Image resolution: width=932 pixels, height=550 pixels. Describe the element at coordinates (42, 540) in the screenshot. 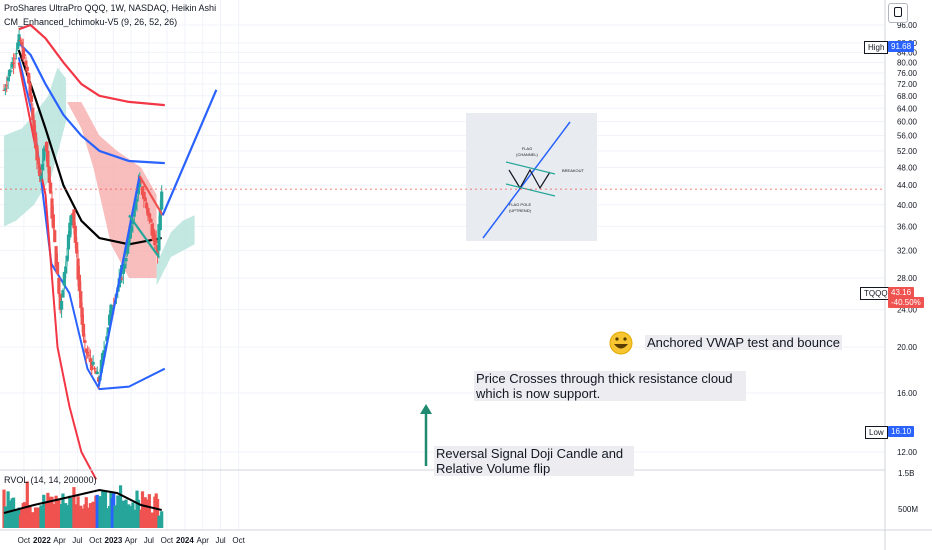

I see `x-tick-label: 2022` at that location.